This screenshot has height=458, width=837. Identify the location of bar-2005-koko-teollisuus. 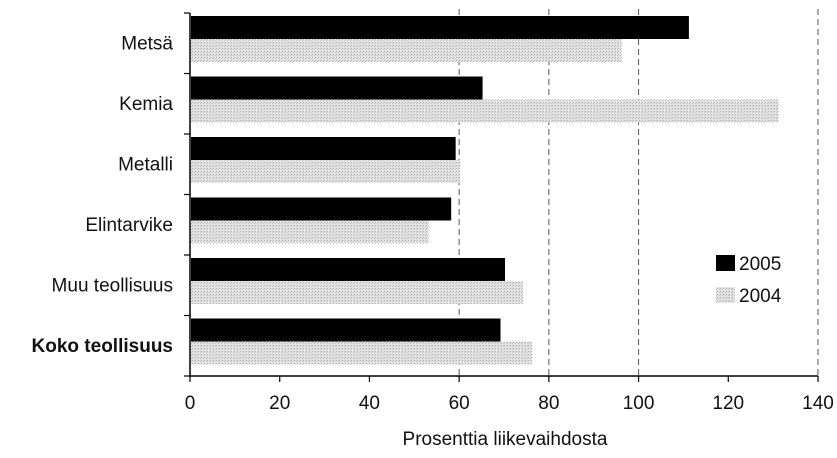
(346, 330).